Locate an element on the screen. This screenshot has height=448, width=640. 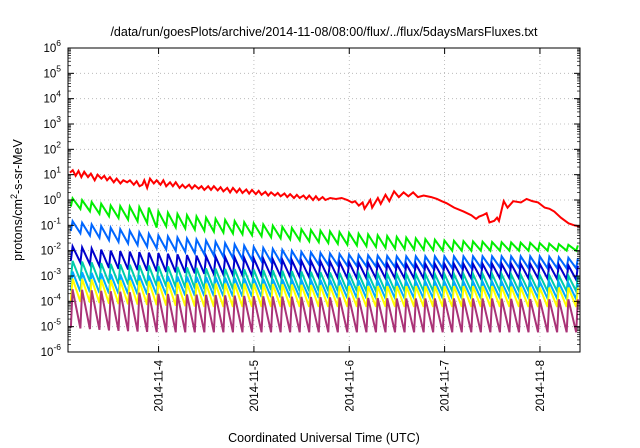
y-tick-label: 10⁶ is located at coordinates (52, 46).